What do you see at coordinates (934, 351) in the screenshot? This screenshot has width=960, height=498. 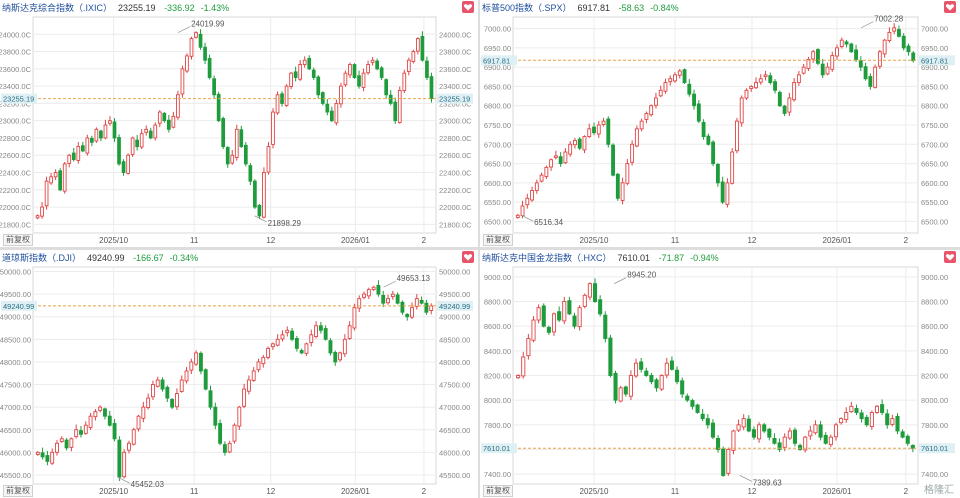 I see `y-tick-label-right: 8400.00` at bounding box center [934, 351].